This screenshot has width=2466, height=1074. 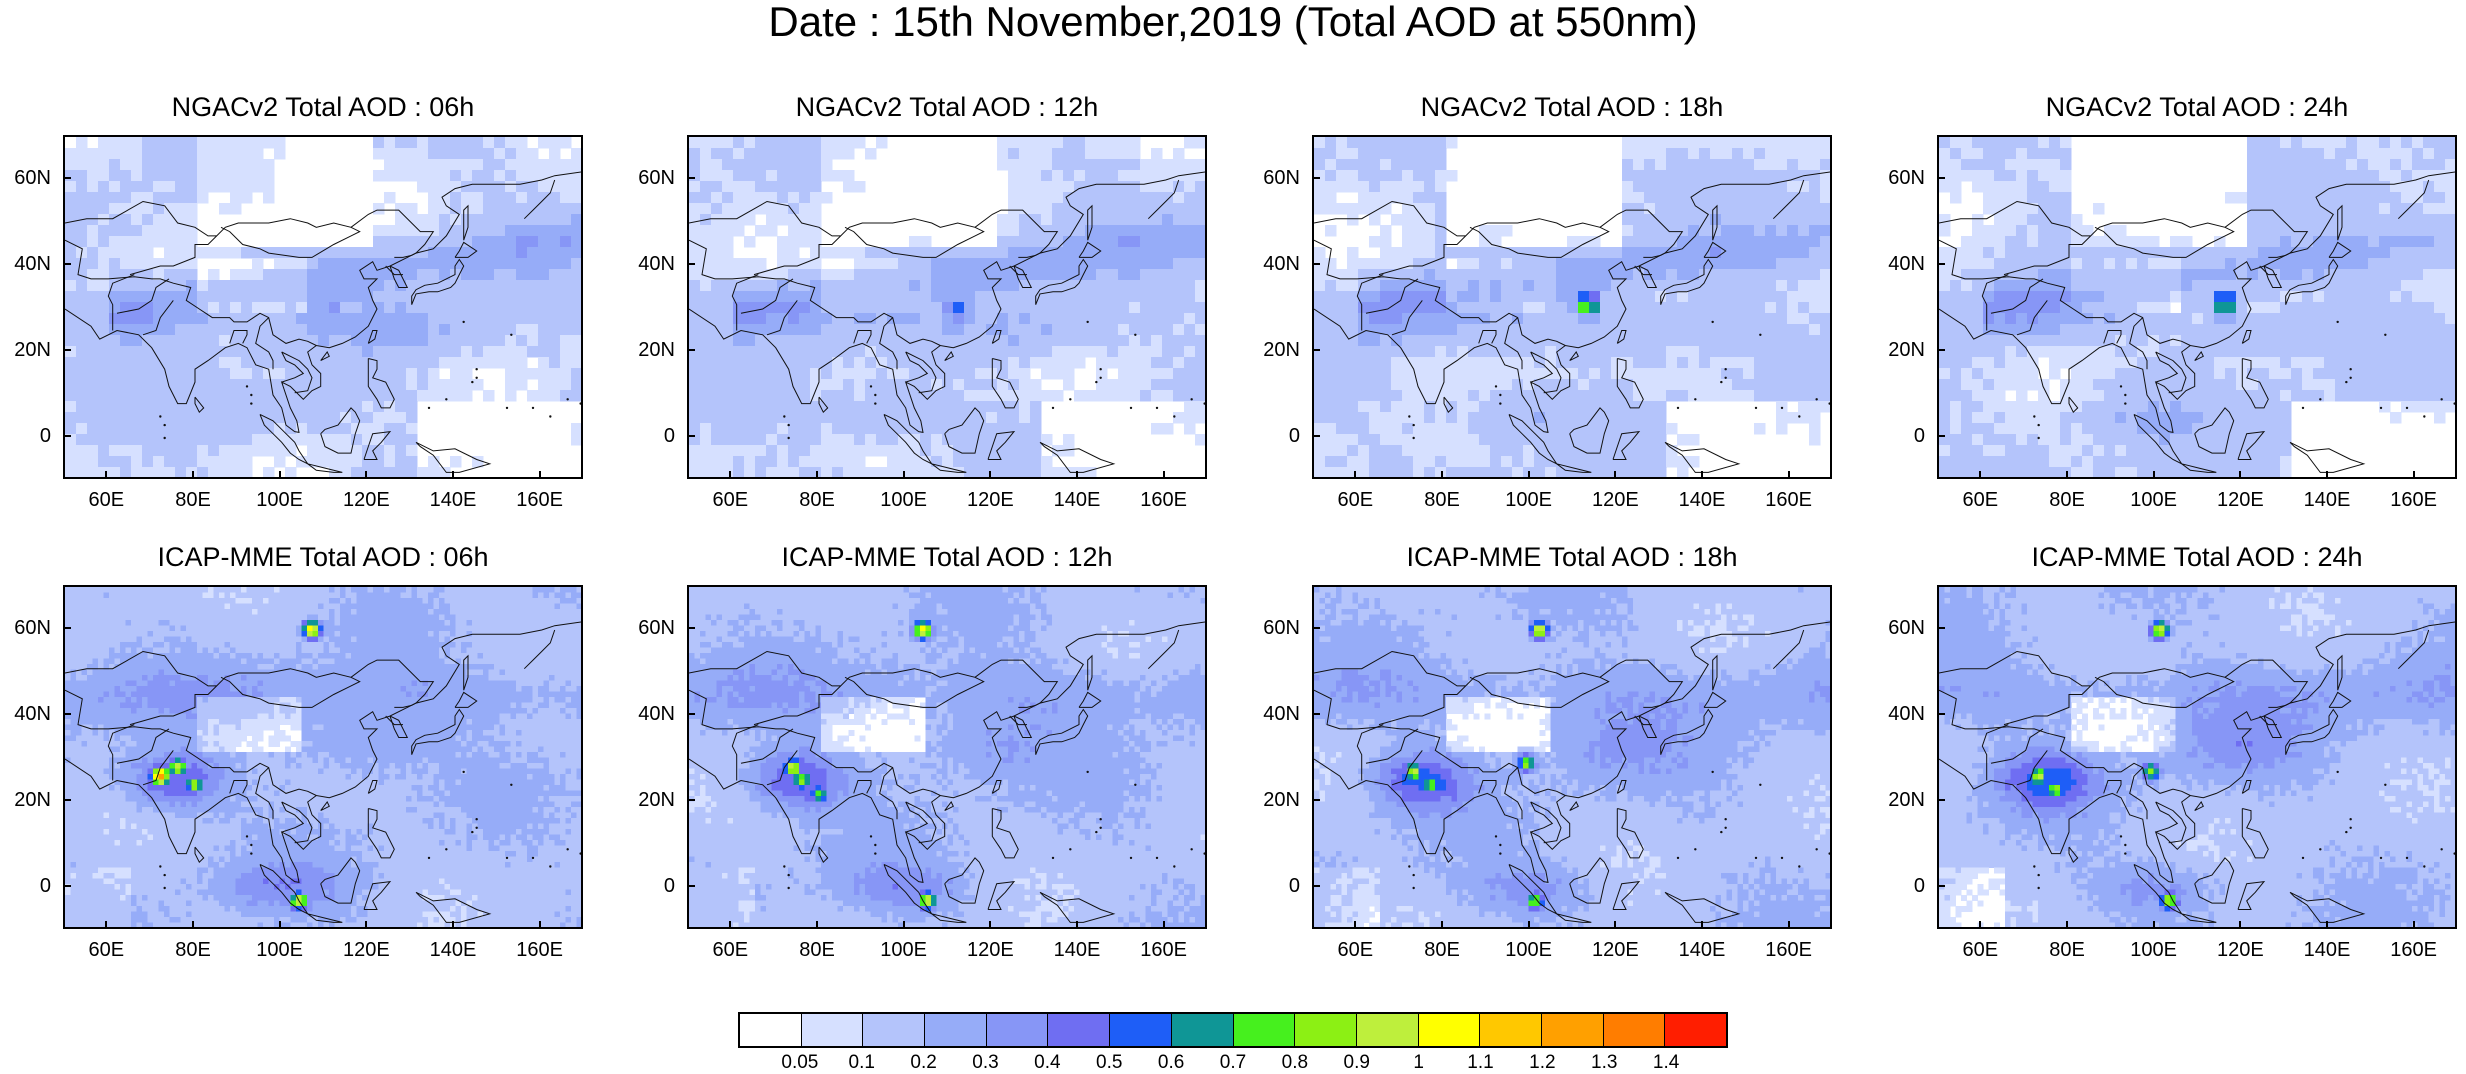 What do you see at coordinates (2197, 557) in the screenshot?
I see `panel-title: ICAP-MME Total AOD : 24h` at bounding box center [2197, 557].